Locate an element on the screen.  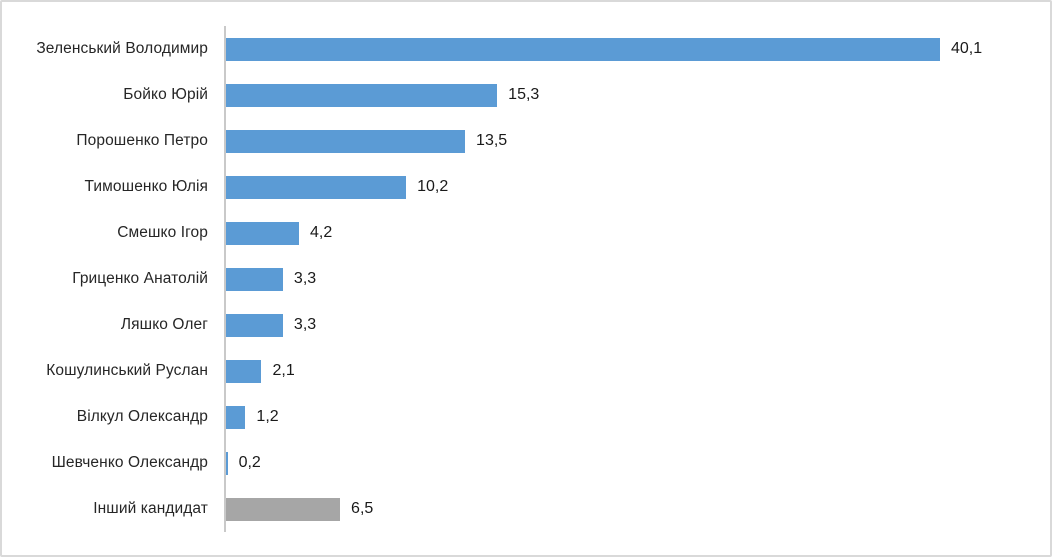
bar-zone: 6,5 is located at coordinates (637, 509).